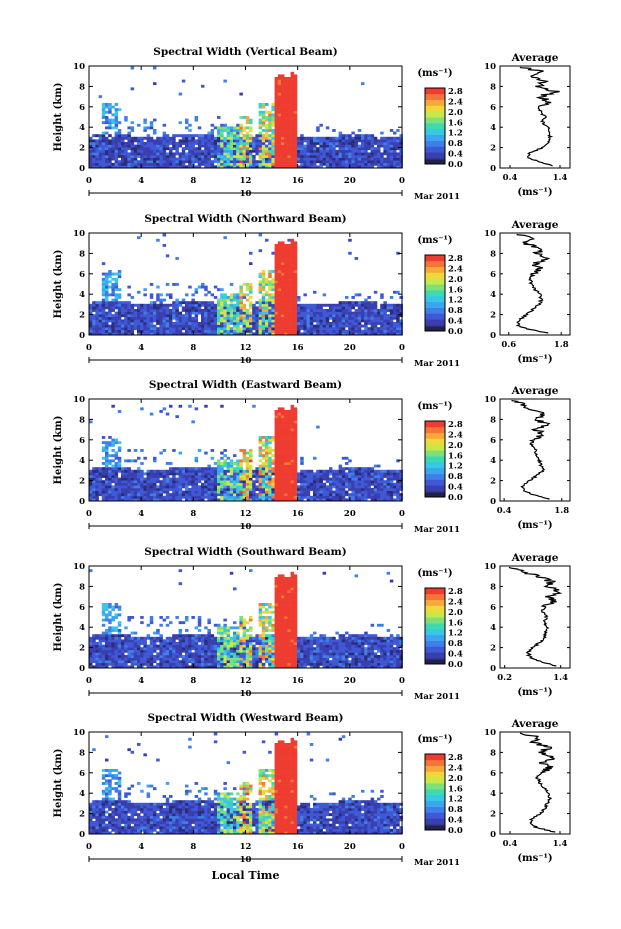 The width and height of the screenshot is (621, 929). Describe the element at coordinates (82, 608) in the screenshot. I see `y-tick-label: 6` at that location.